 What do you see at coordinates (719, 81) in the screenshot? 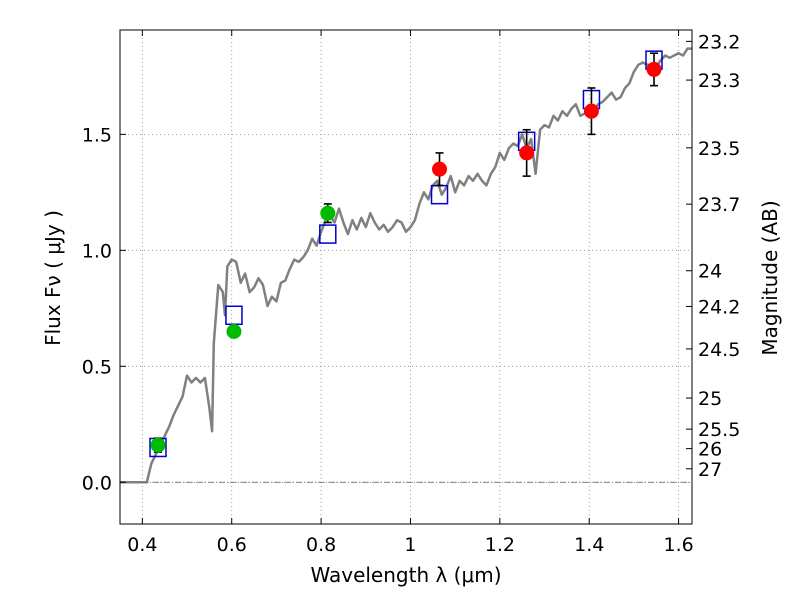
I see `y2-tick-label: 23.3` at bounding box center [719, 81].